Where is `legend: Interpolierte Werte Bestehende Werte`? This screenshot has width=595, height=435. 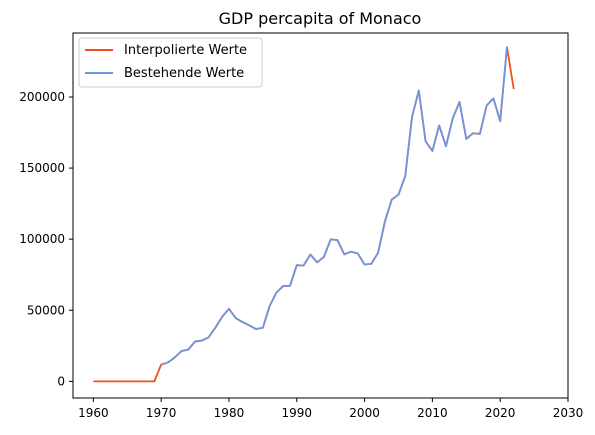 legend: Interpolierte Werte Bestehende Werte is located at coordinates (170, 62).